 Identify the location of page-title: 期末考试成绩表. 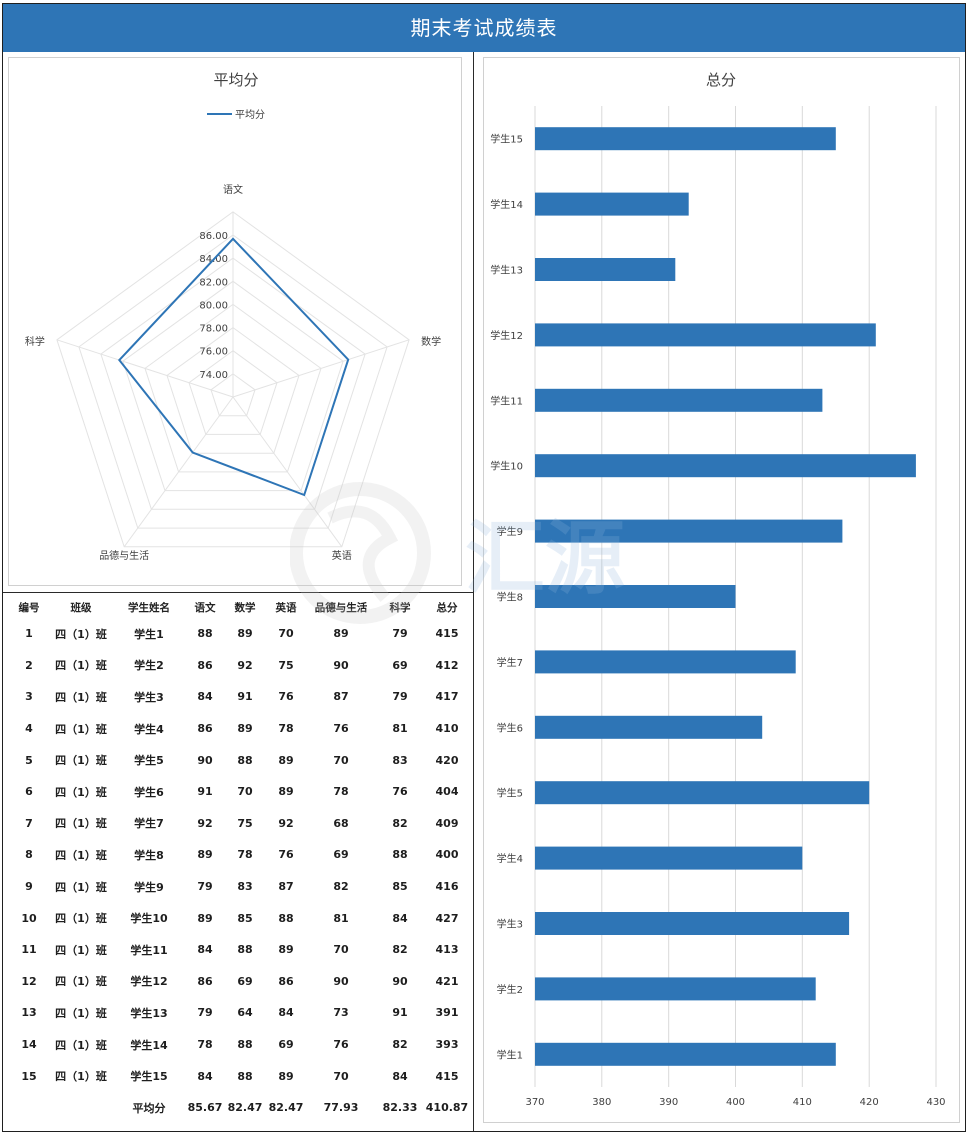
(484, 28).